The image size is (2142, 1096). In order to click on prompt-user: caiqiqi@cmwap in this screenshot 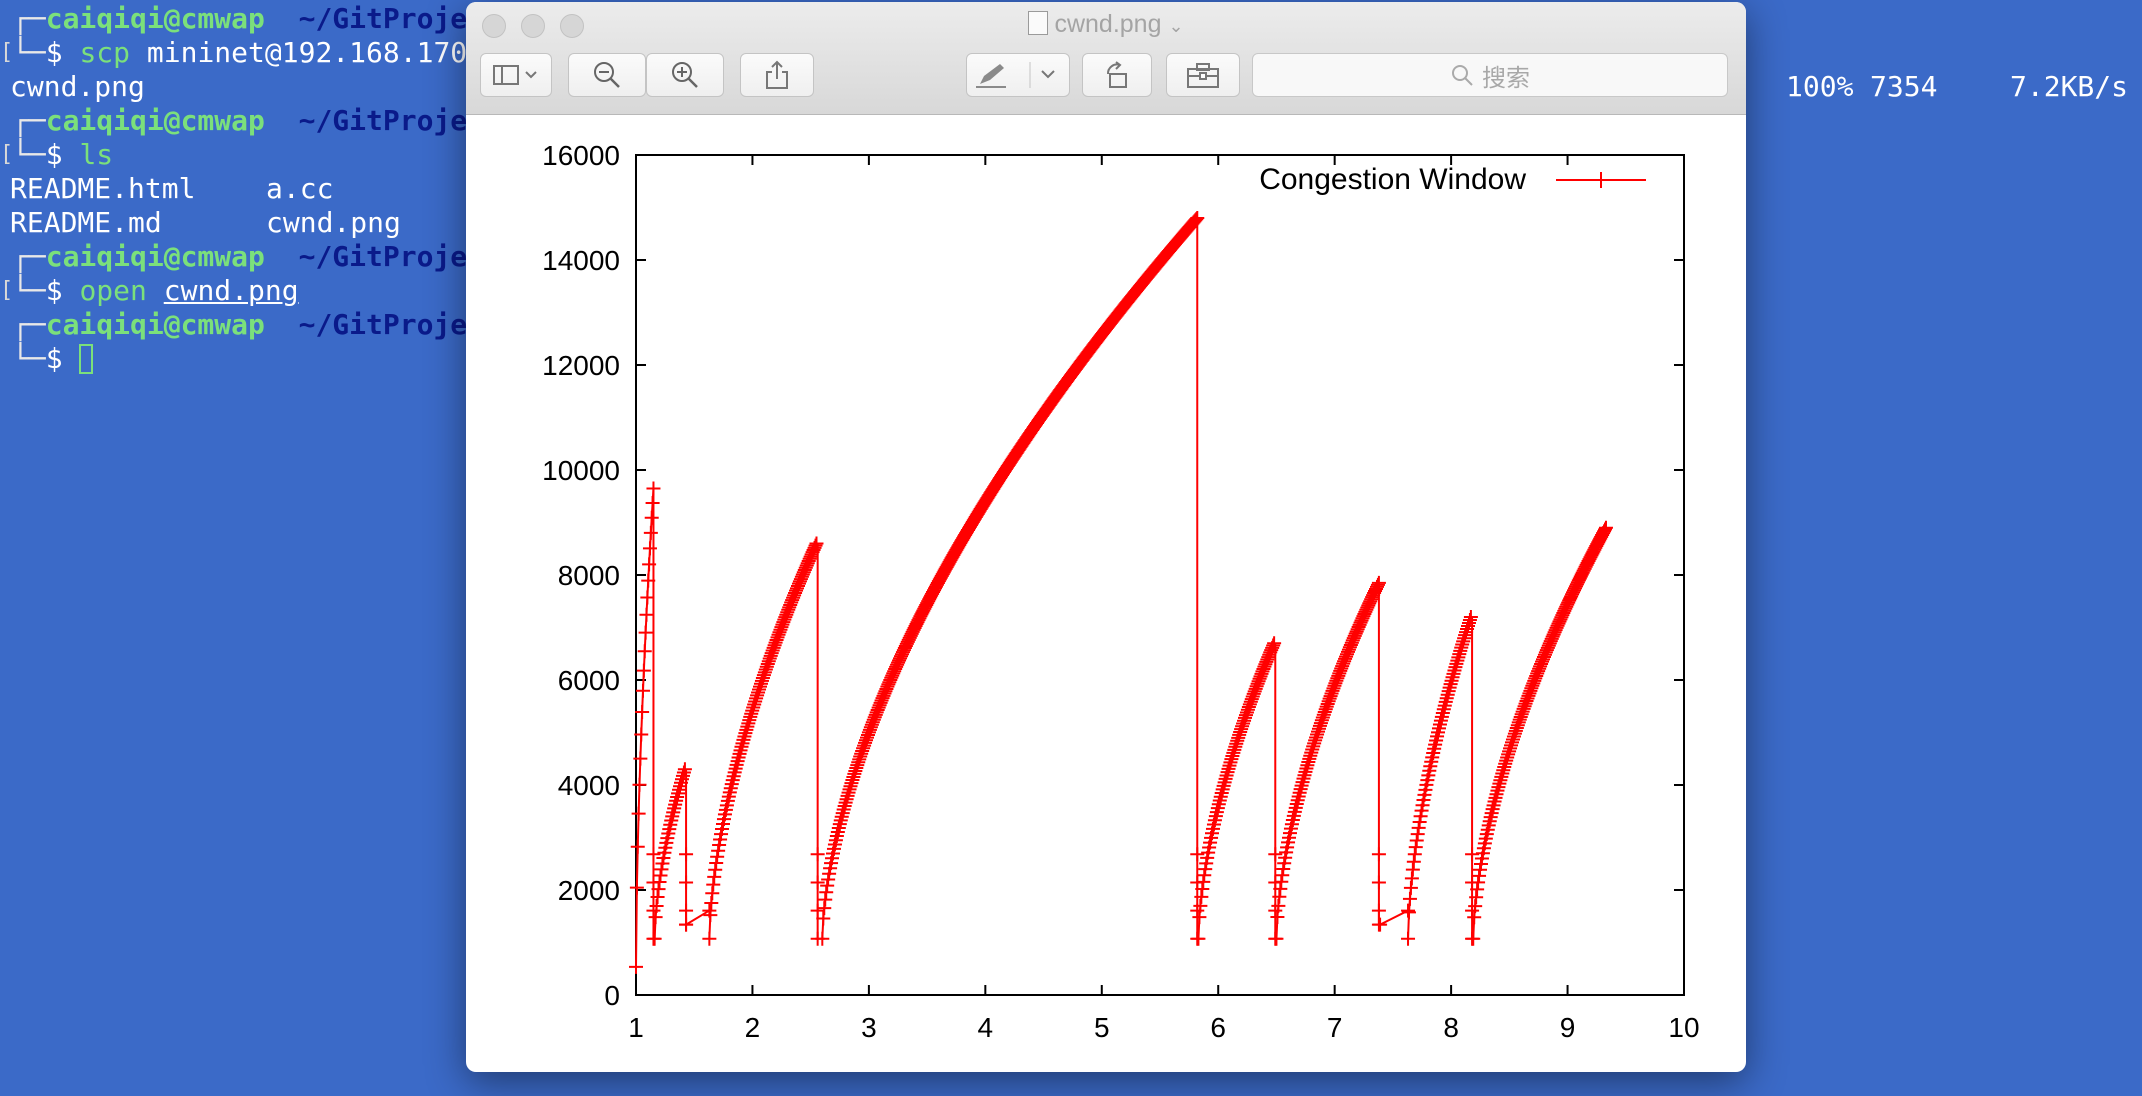, I will do `click(155, 256)`.